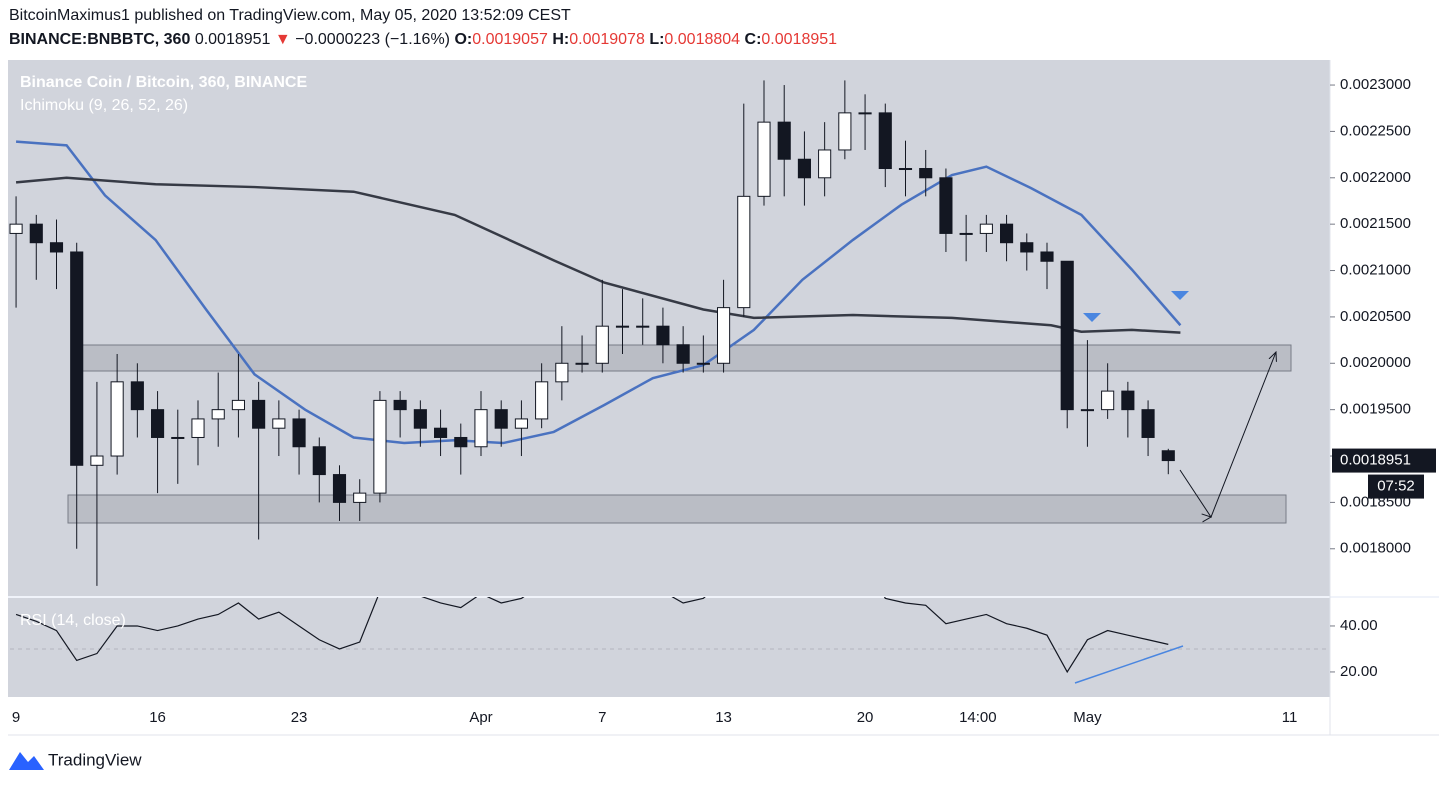  Describe the element at coordinates (1359, 625) in the screenshot. I see `y-tick-label: 40.00` at that location.